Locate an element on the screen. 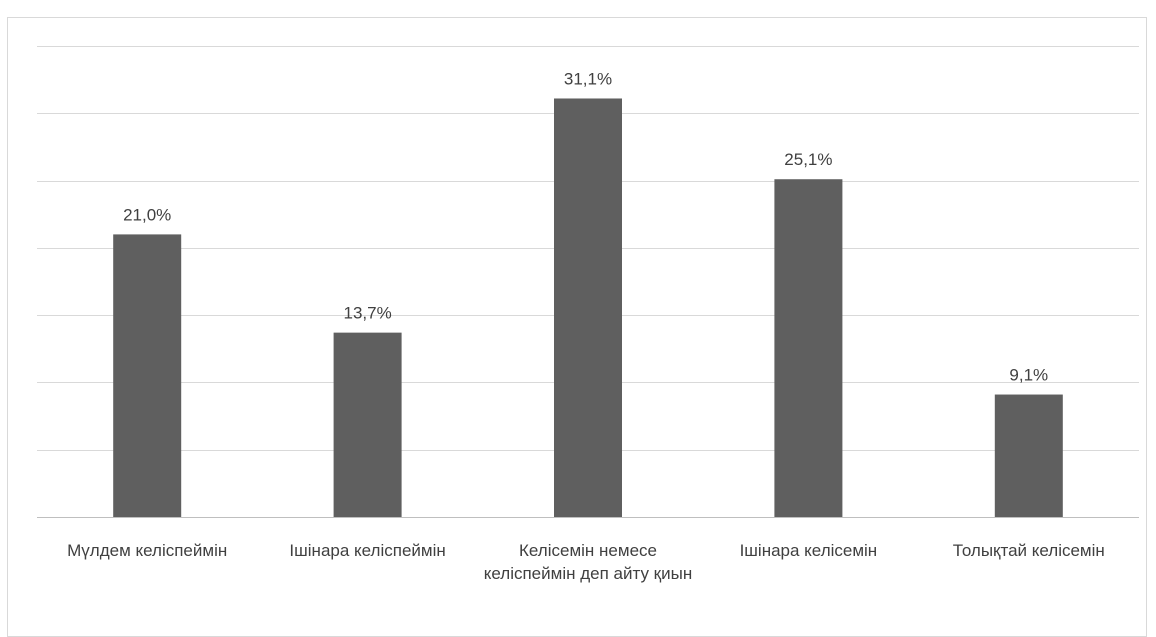 This screenshot has width=1156, height=637. data-label: 31,1% is located at coordinates (588, 78).